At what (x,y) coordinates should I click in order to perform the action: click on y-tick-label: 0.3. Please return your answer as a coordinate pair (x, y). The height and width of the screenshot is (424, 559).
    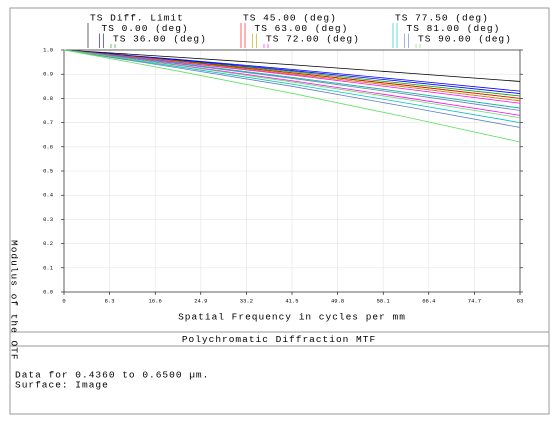
    Looking at the image, I should click on (48, 219).